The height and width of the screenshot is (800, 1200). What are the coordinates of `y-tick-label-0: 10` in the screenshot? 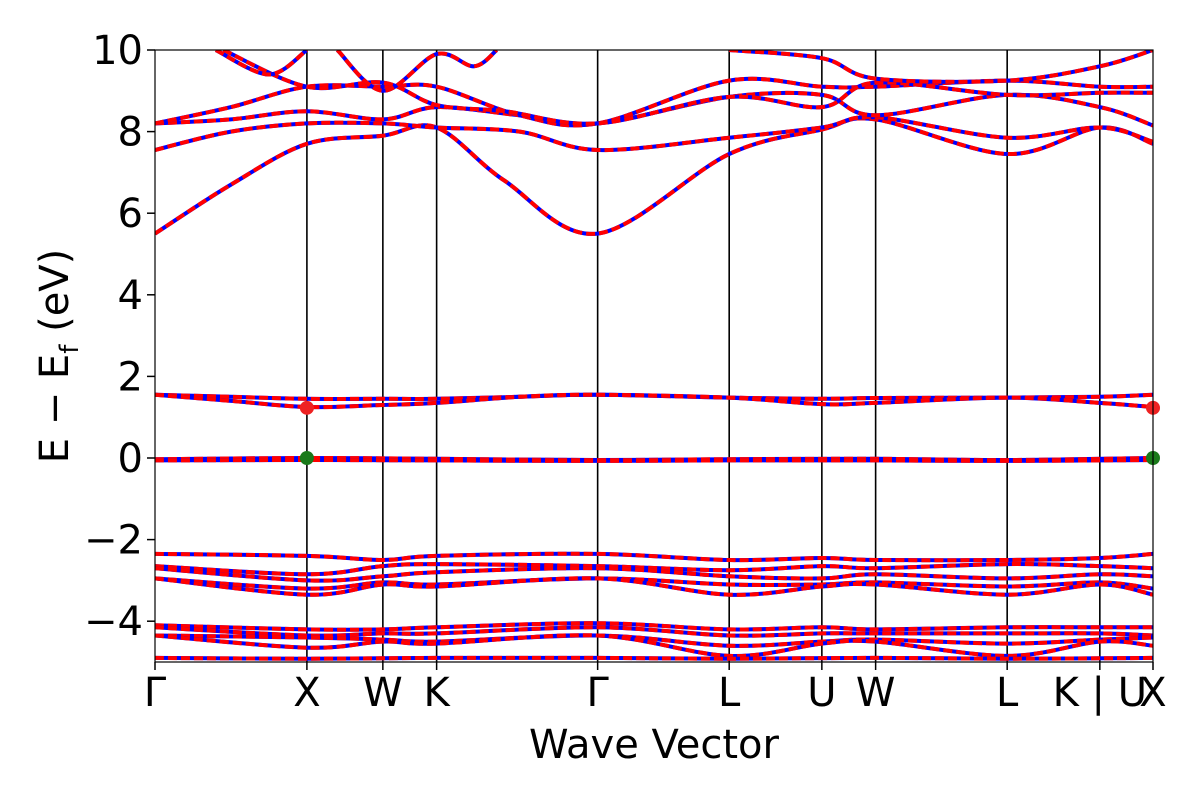 It's located at (117, 51).